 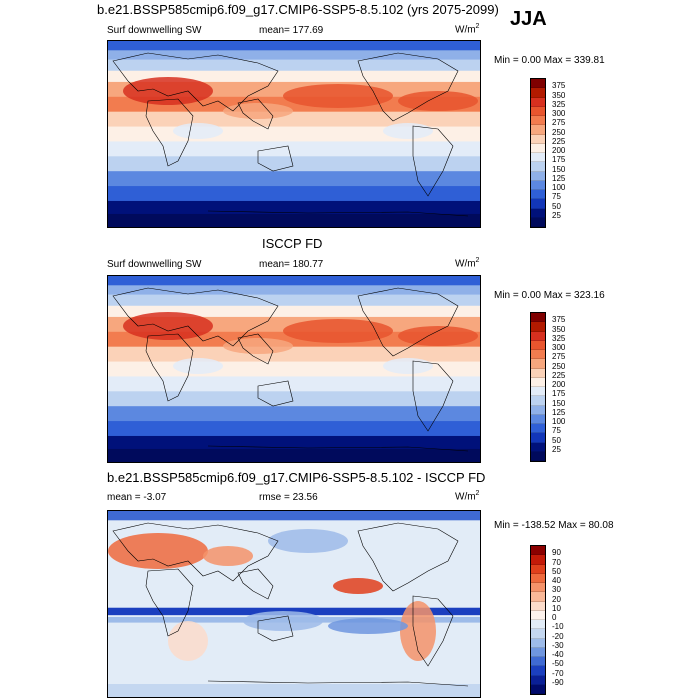 I want to click on panel2-map-svg, so click(x=294, y=369).